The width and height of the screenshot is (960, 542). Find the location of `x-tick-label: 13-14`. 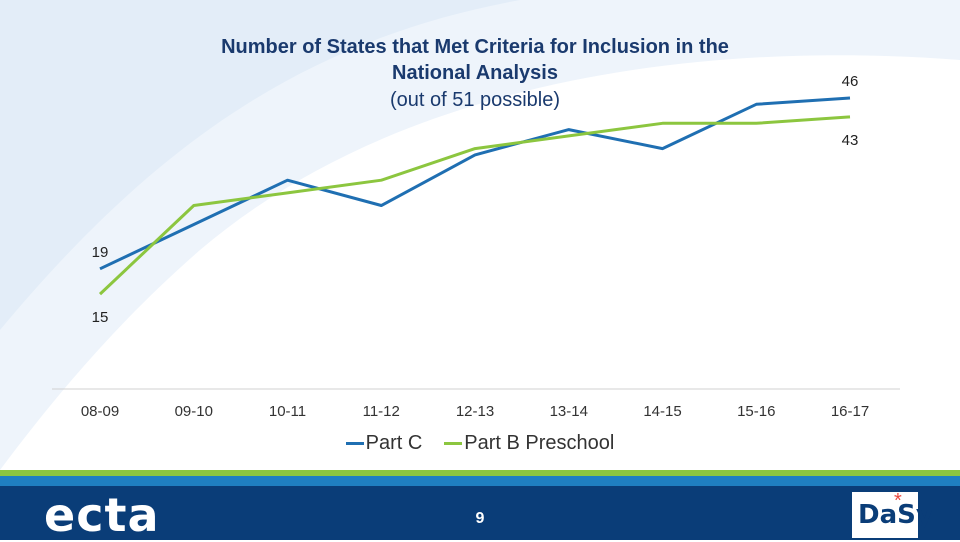

x-tick-label: 13-14 is located at coordinates (569, 411).